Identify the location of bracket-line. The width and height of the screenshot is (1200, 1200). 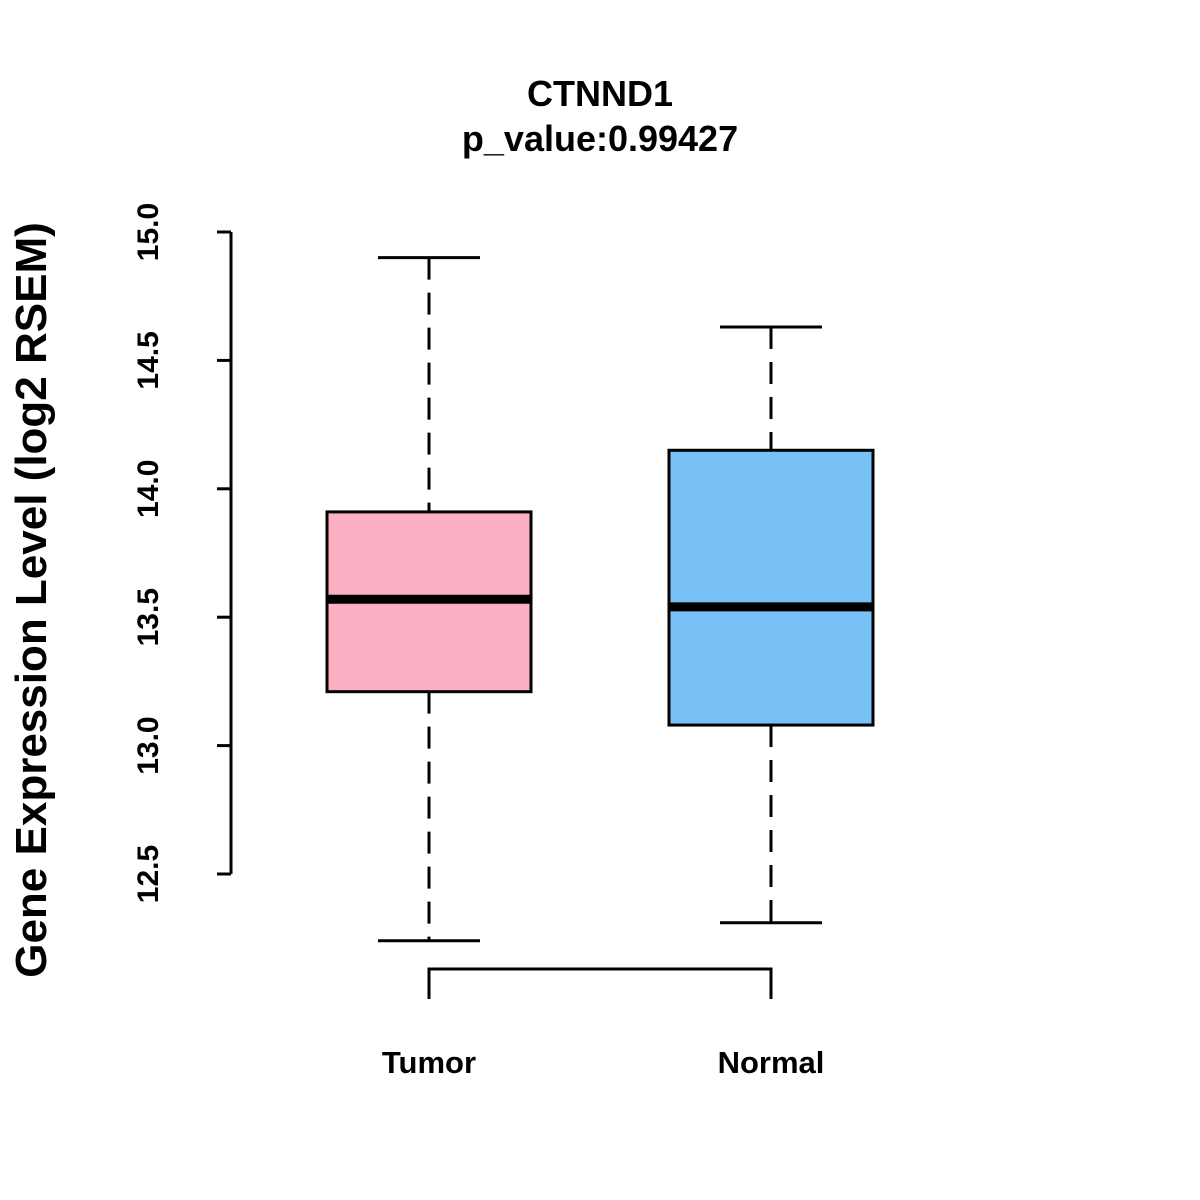
(600, 983).